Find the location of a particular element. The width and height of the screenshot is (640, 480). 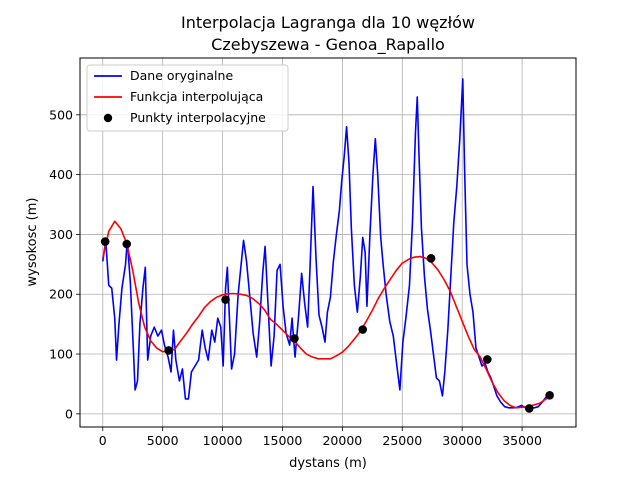

x-tick-label: 25000 is located at coordinates (402, 440).